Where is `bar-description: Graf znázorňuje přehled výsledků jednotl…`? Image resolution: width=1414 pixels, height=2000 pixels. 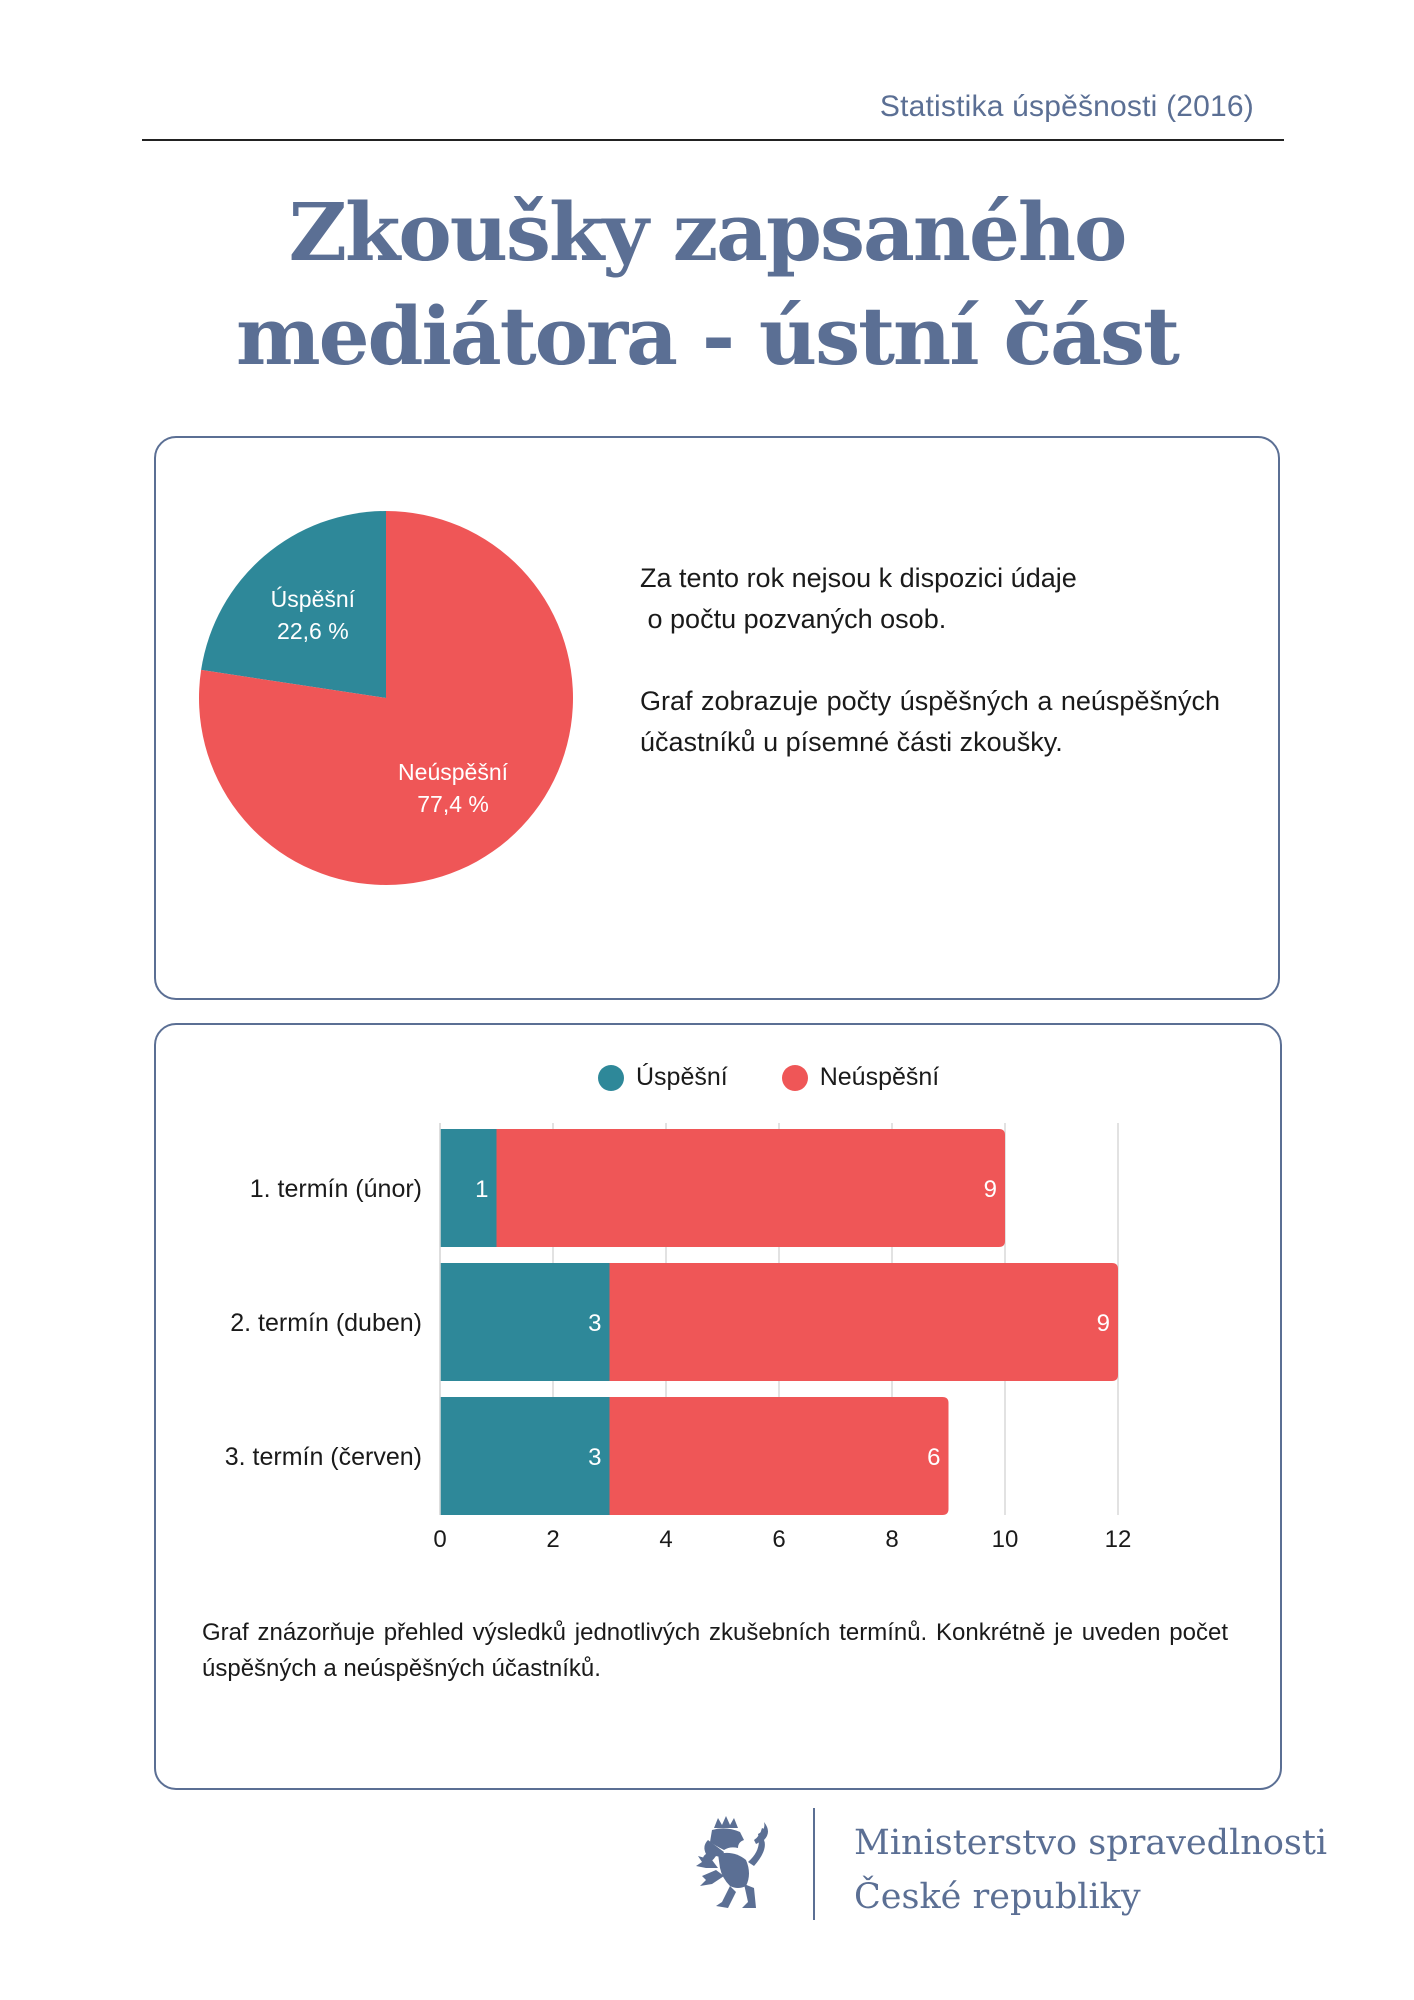
bar-description: Graf znázorňuje přehled výsledků jednotl… is located at coordinates (715, 1650).